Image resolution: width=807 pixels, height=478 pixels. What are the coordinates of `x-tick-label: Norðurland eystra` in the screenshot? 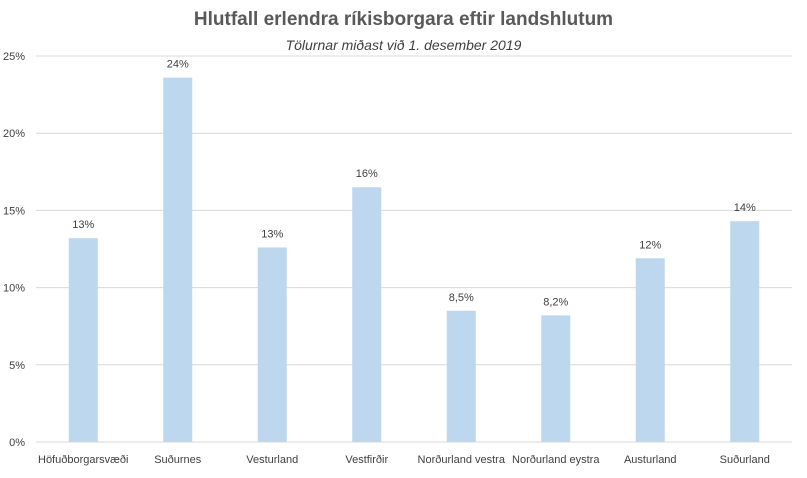 It's located at (556, 460).